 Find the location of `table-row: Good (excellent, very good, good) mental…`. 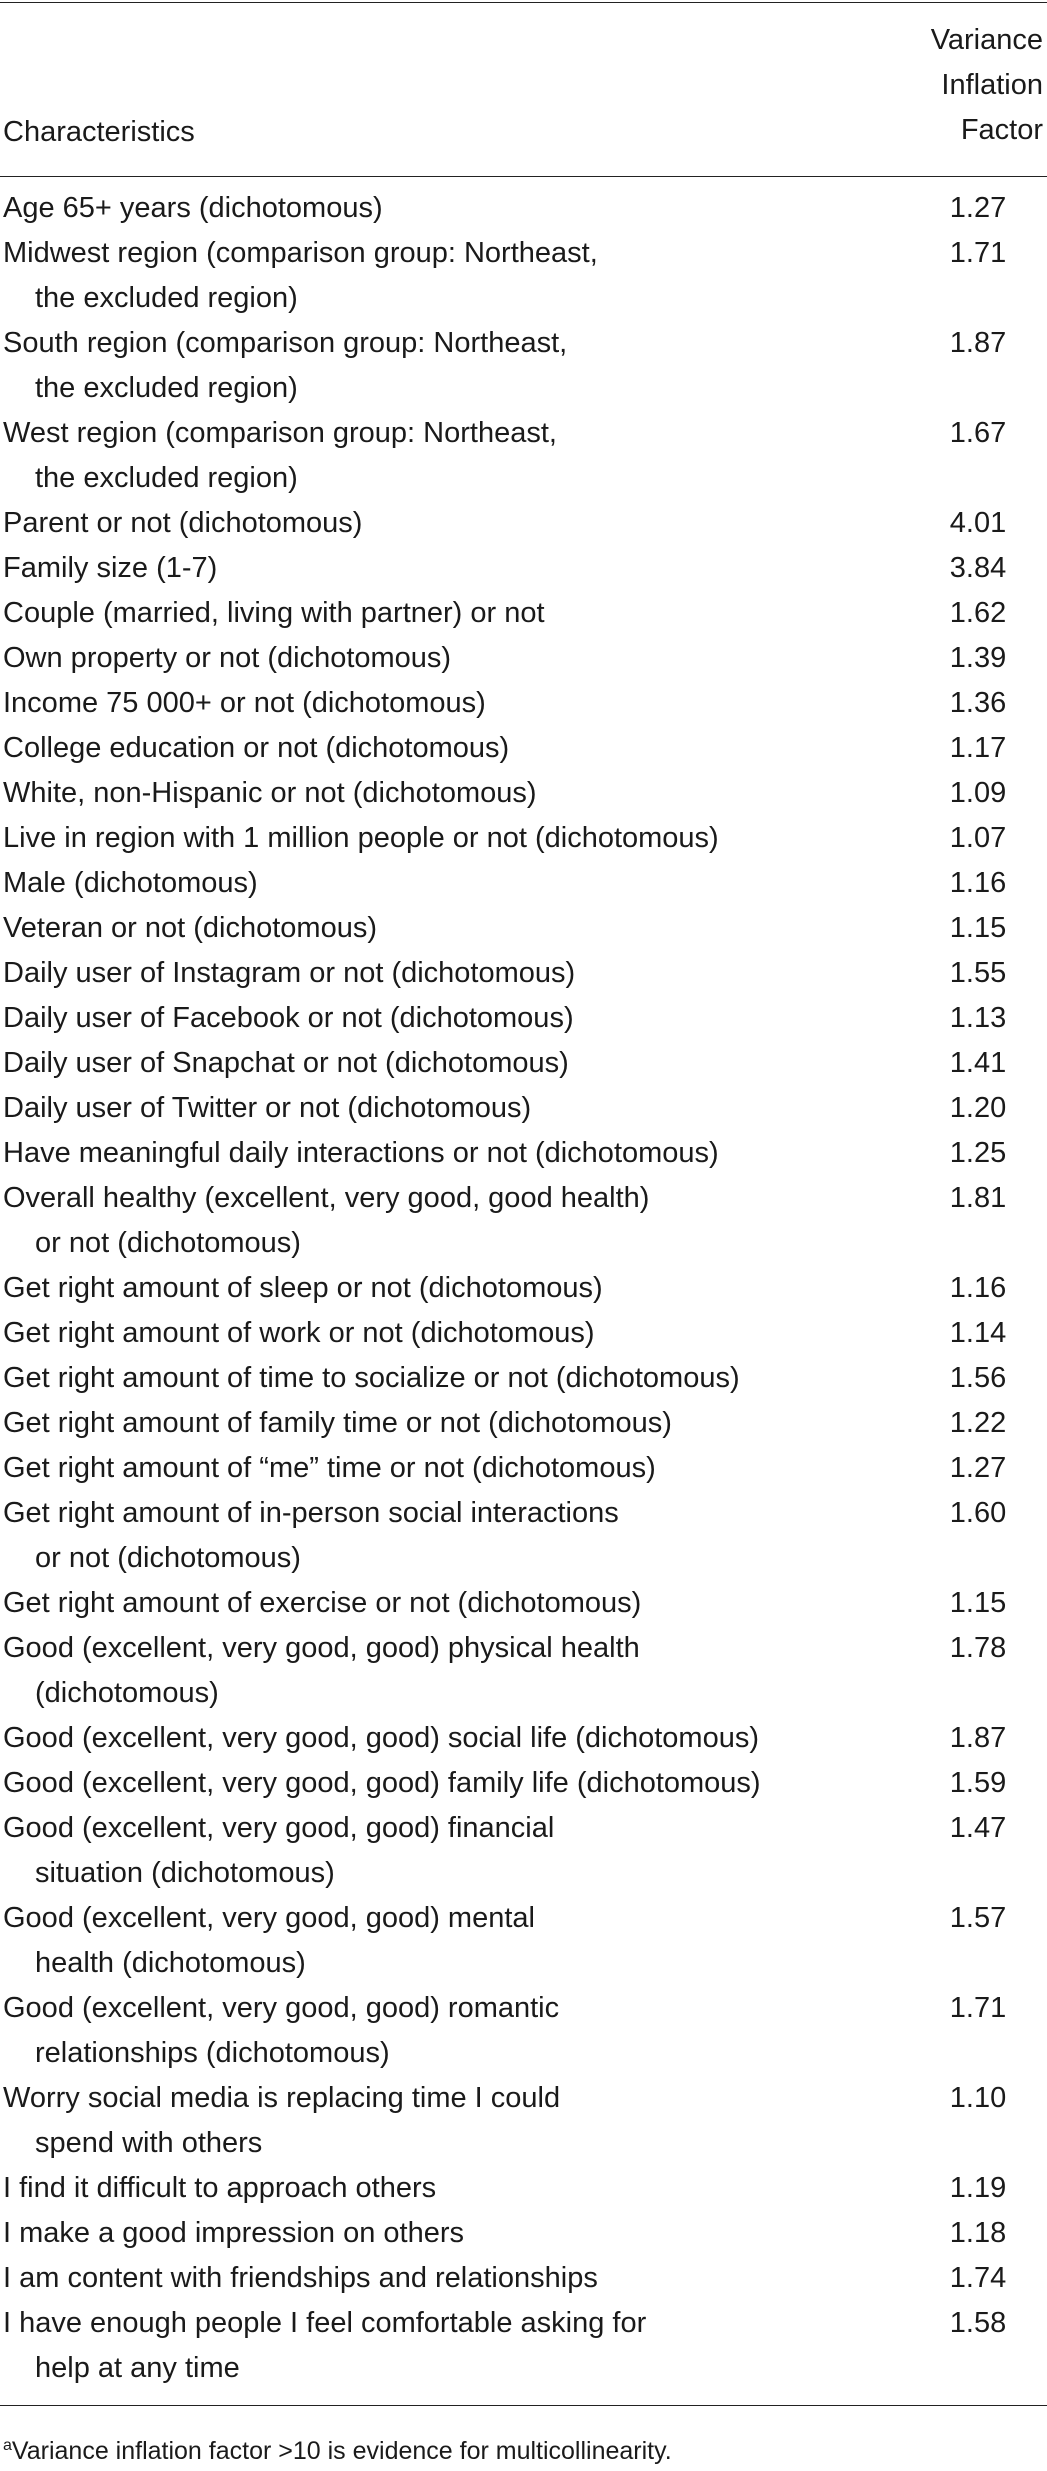

table-row: Good (excellent, very good, good) mental… is located at coordinates (523, 1941).